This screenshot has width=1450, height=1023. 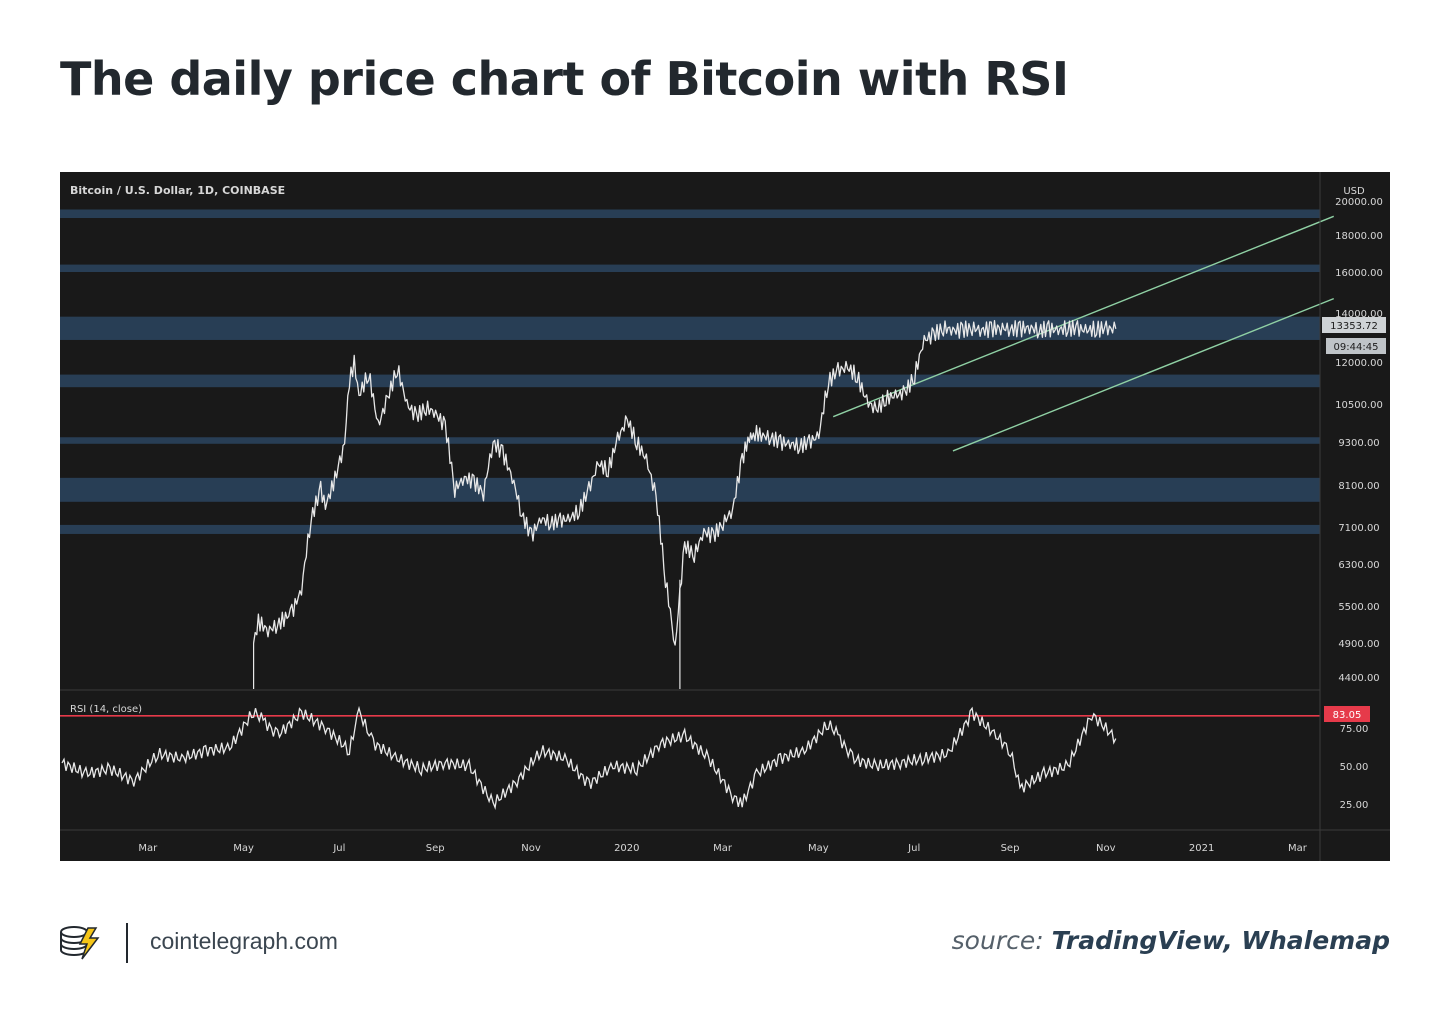 I want to click on price-tick-label: 9300.00, so click(x=1358, y=443).